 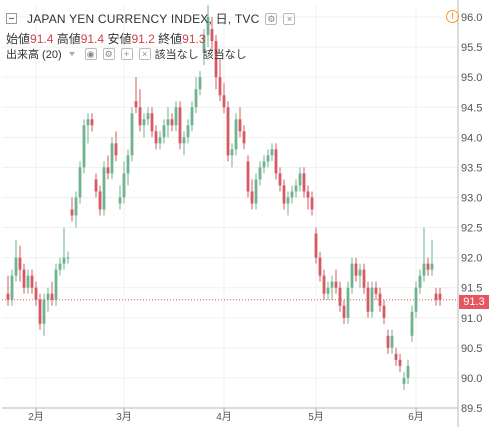 I want to click on close-label: 終値, so click(x=170, y=39).